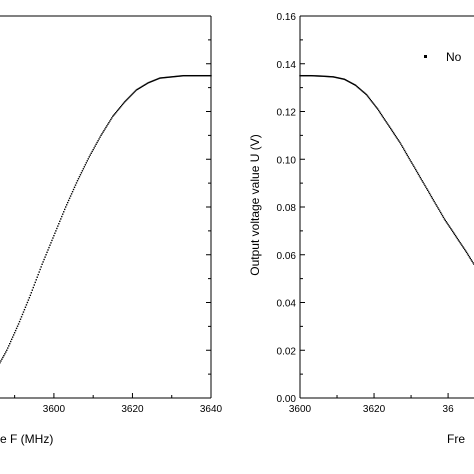 Image resolution: width=474 pixels, height=474 pixels. I want to click on right-x-tick-label: 3600, so click(300, 409).